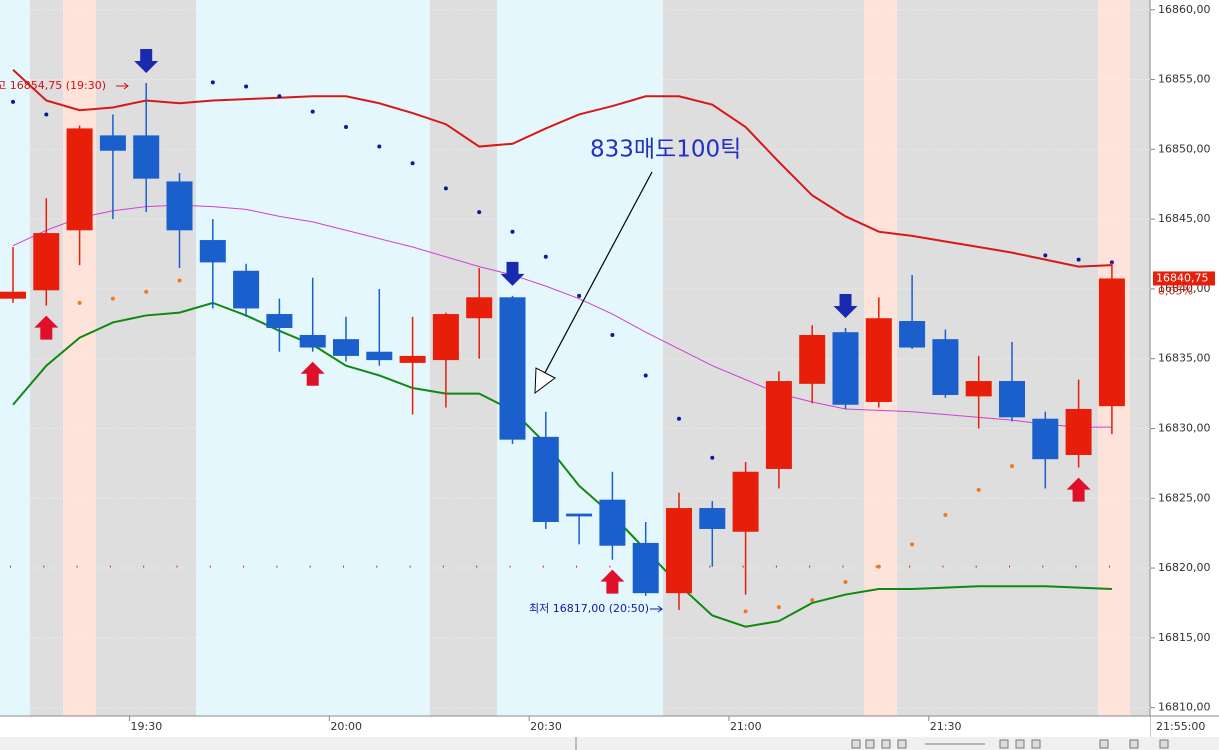 The image size is (1219, 750). I want to click on toolbar-buttons, so click(1010, 744).